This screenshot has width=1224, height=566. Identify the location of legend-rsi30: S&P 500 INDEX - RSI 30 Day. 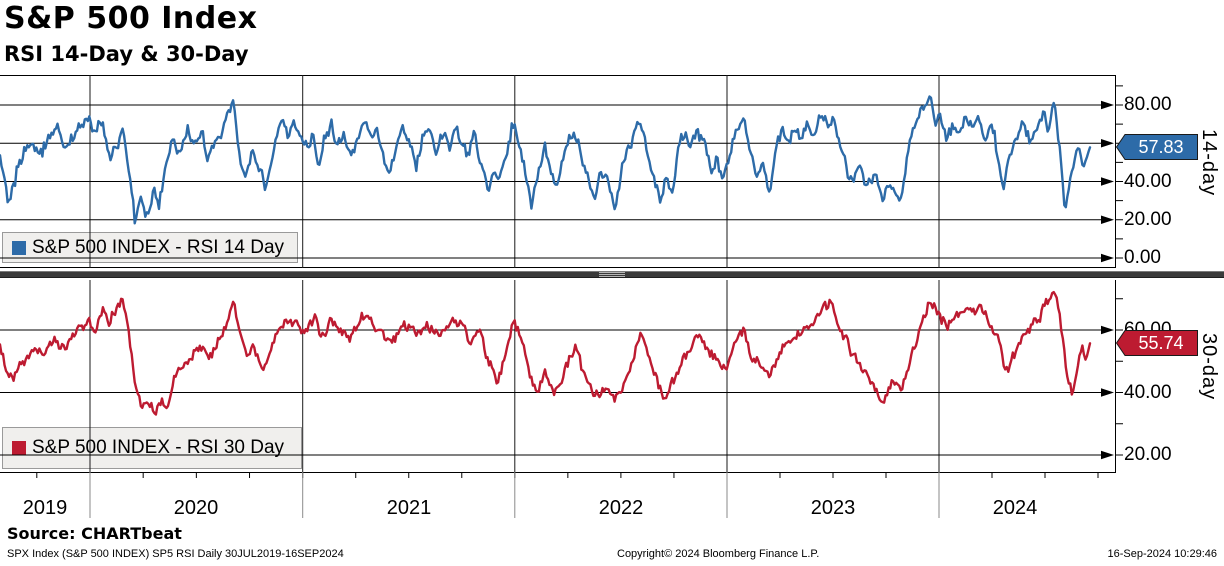
(152, 448).